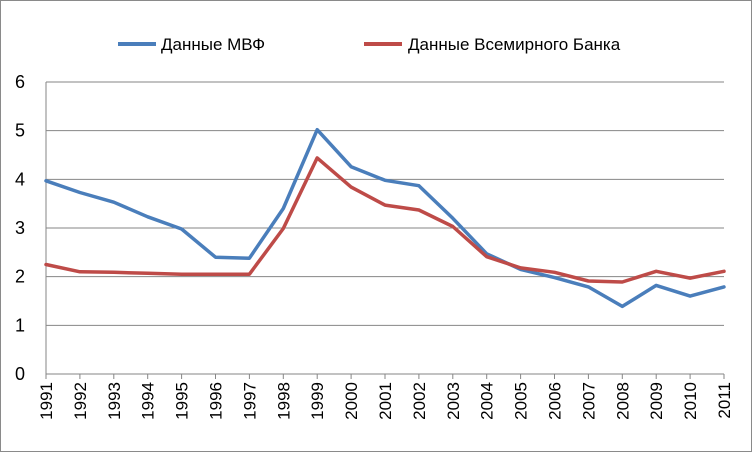  Describe the element at coordinates (46, 401) in the screenshot. I see `x-tick-label: 1991` at that location.